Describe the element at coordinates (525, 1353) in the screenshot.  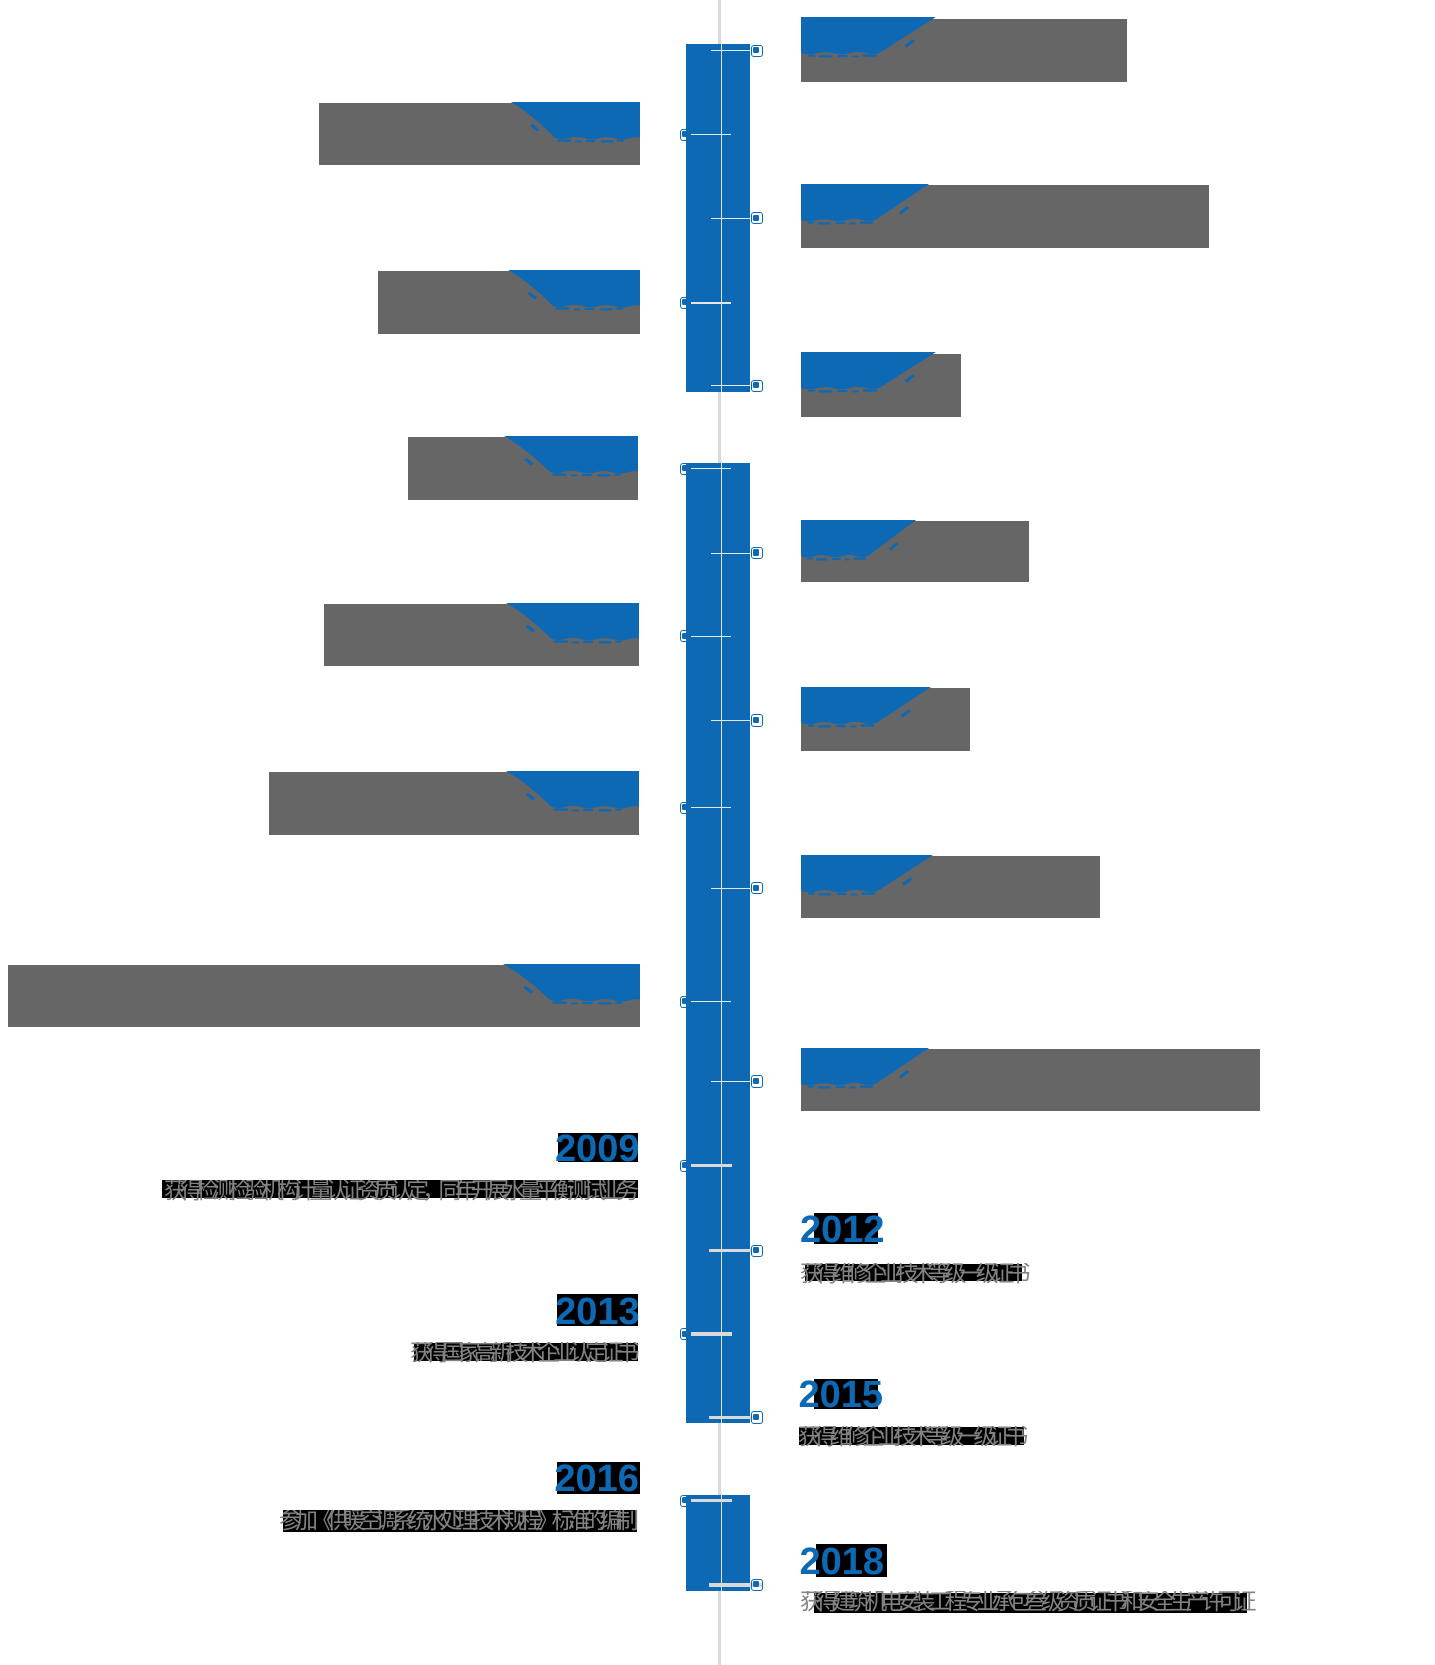
I see `svg-text: 获得国家高新技术企业认定证书` at that location.